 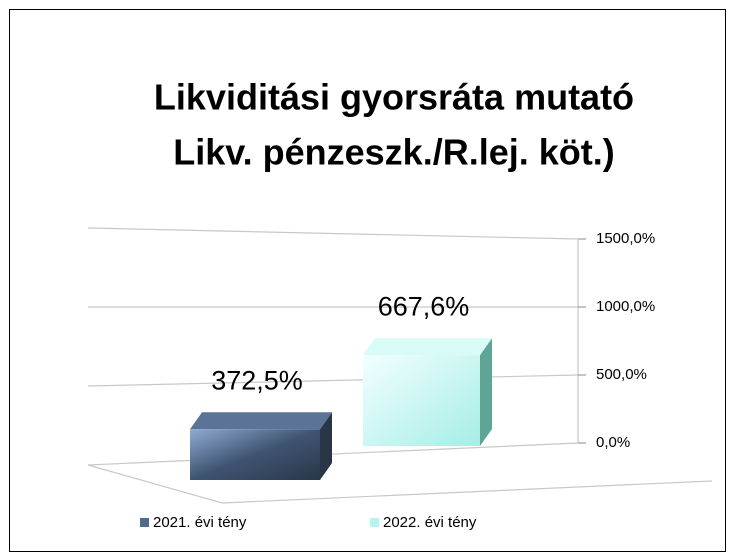 What do you see at coordinates (613, 442) in the screenshot?
I see `y-tick-label: 0,0%` at bounding box center [613, 442].